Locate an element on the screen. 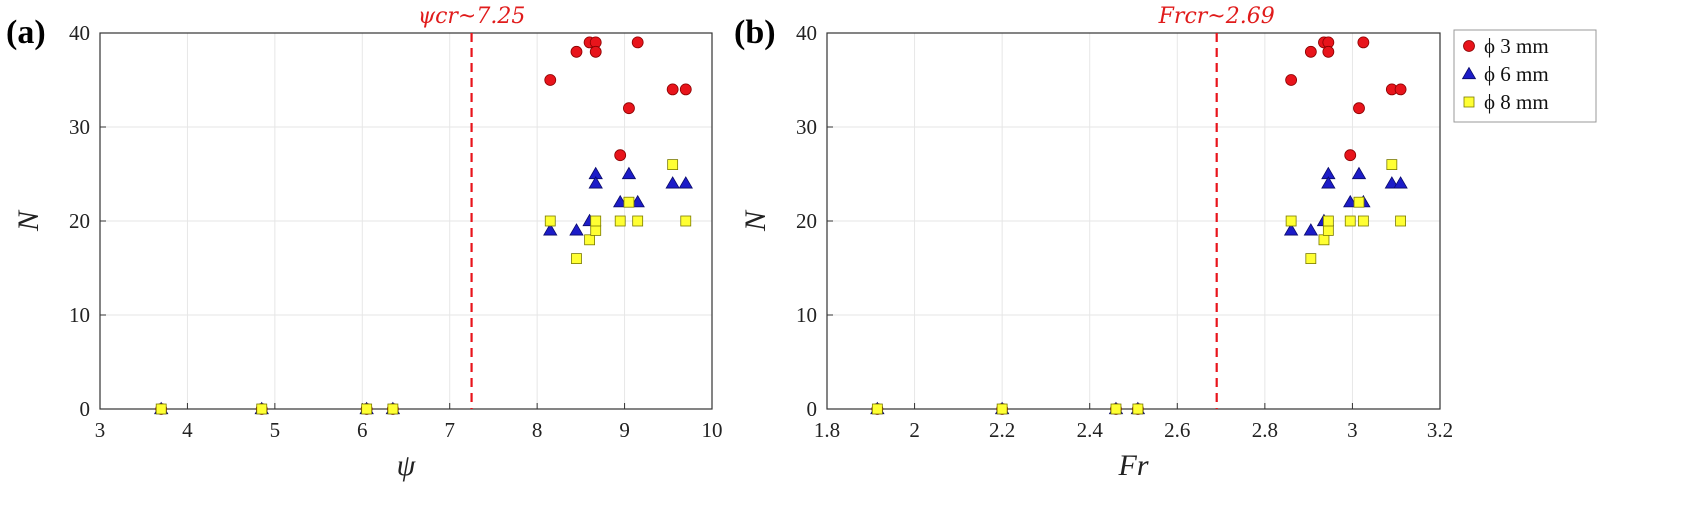 This screenshot has height=521, width=1703. legend-label-d8: ϕ 8 mm is located at coordinates (1516, 102).